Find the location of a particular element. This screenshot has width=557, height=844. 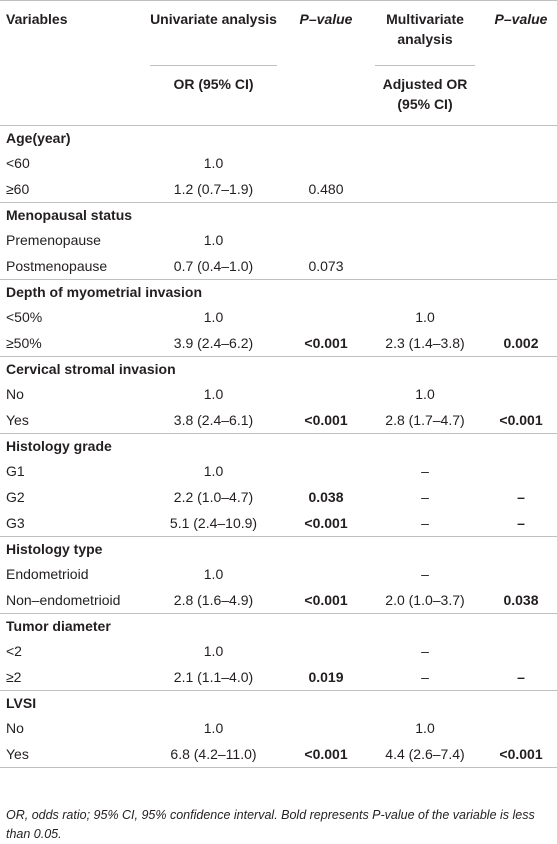

adjusted-or-cell: 4.4 (2.6–7.4) is located at coordinates (425, 754).